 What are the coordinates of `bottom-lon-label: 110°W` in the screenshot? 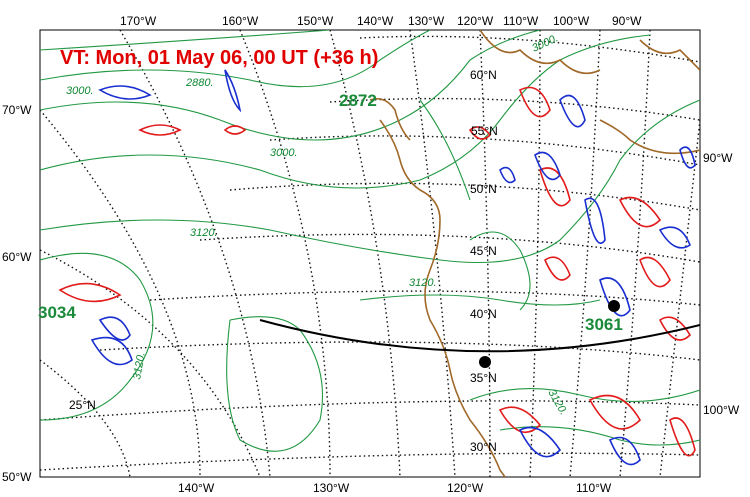 It's located at (594, 488).